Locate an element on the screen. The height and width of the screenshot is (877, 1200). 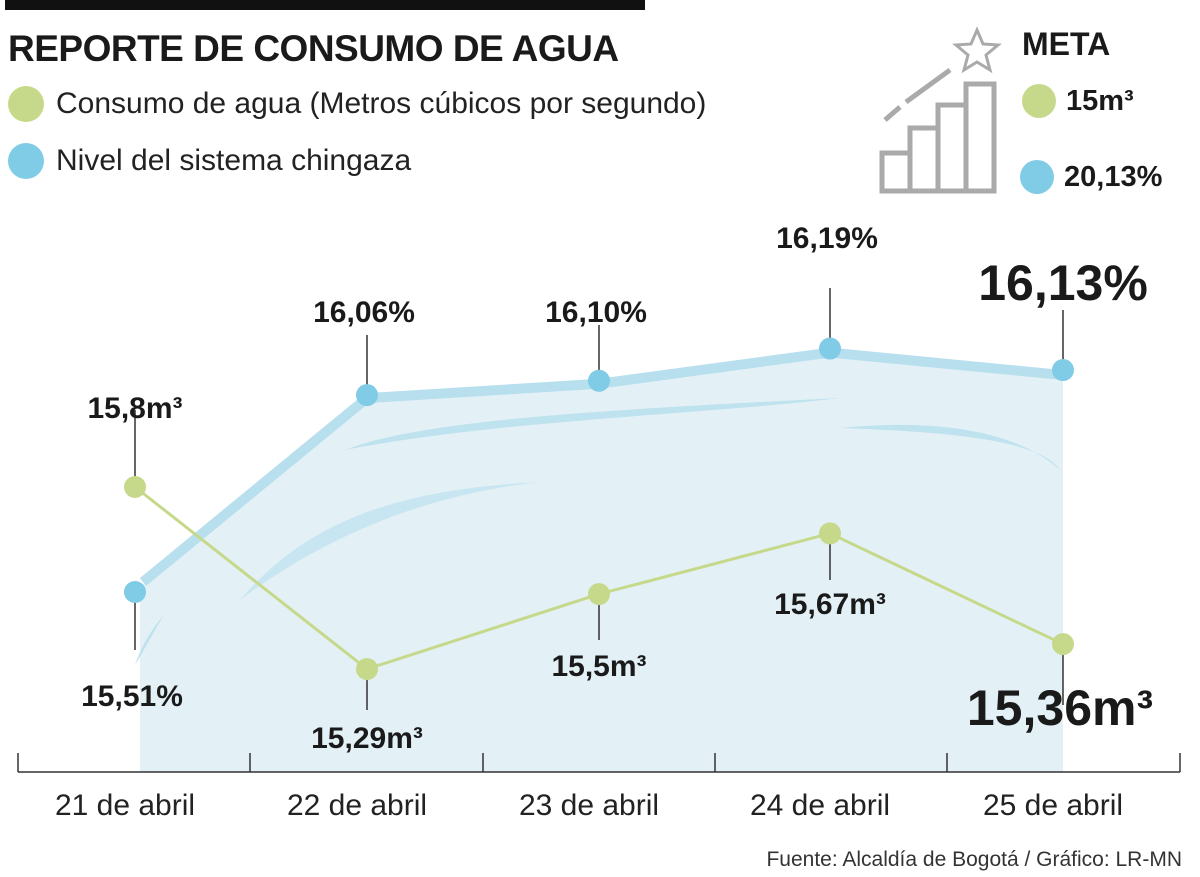
meta-item-nivel: 20,13% is located at coordinates (1091, 177).